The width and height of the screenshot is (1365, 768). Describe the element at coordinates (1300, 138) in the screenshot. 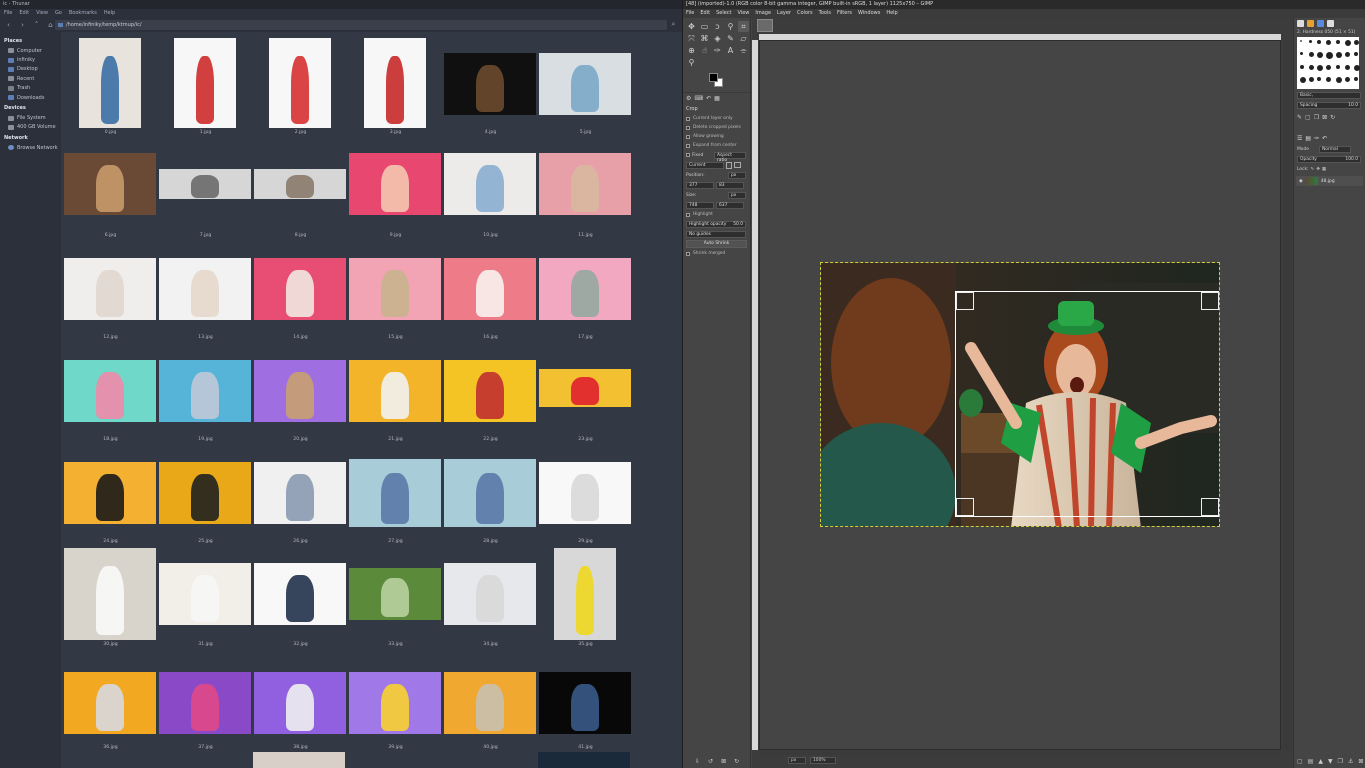

I see `layers-tab-icon: ☰` at that location.